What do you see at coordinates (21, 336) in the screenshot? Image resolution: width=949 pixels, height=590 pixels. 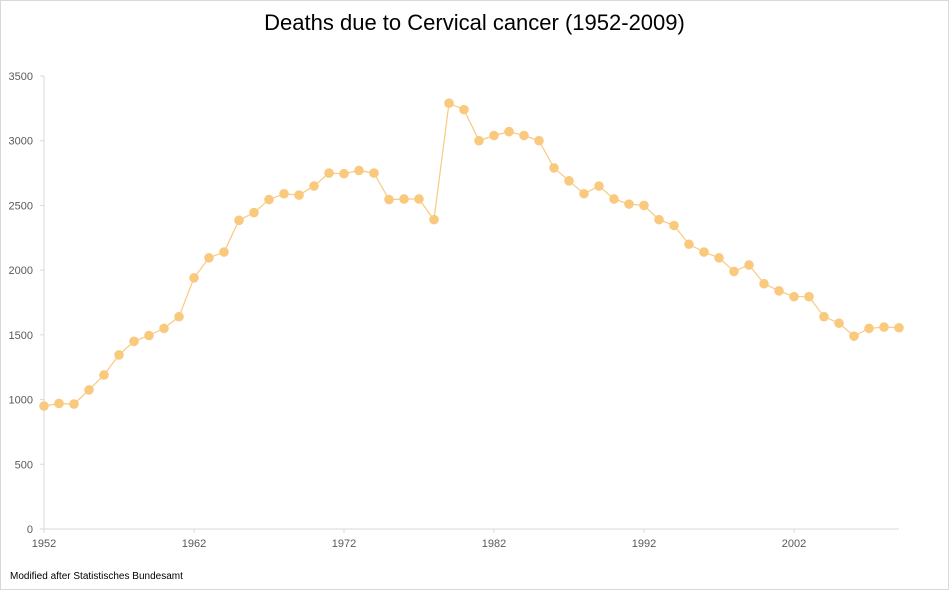 I see `y-tick-label: 1500` at bounding box center [21, 336].